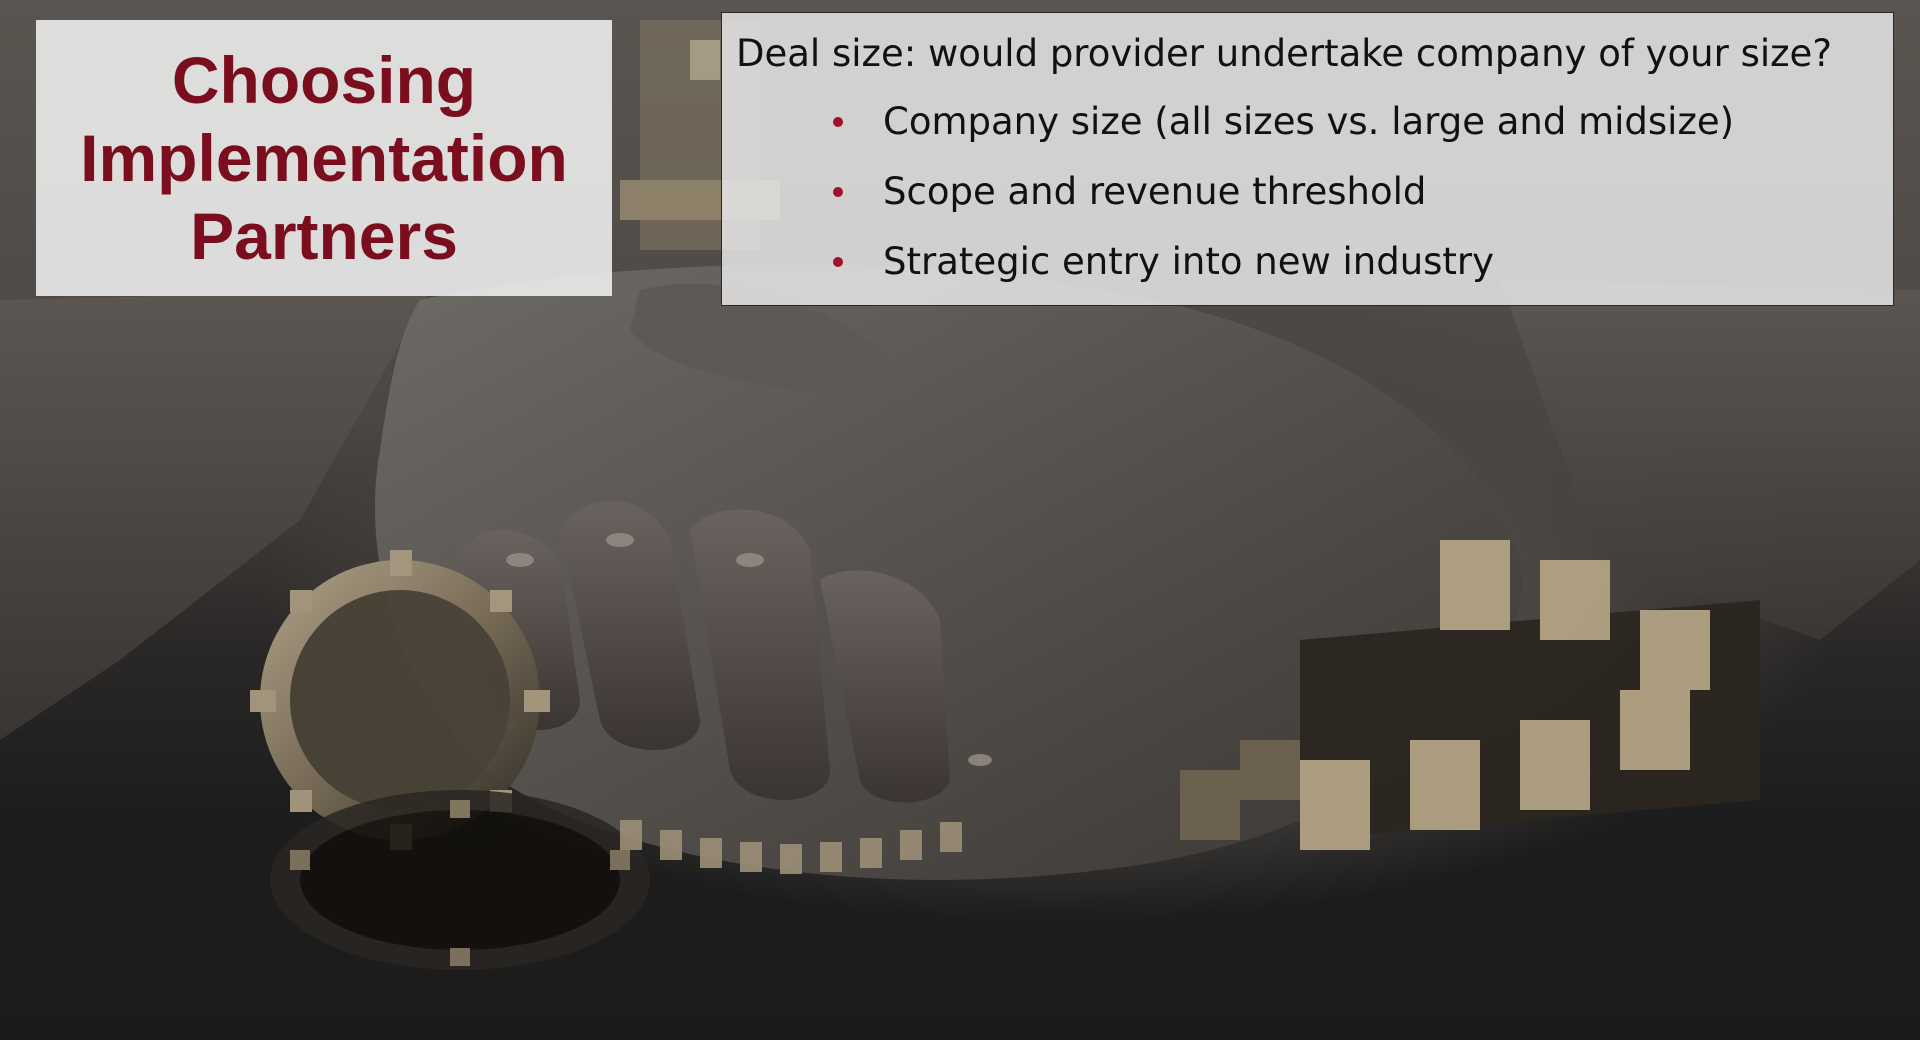 This screenshot has height=1040, width=1920. I want to click on bullet-text: Strategic entry into new industry, so click(1189, 261).